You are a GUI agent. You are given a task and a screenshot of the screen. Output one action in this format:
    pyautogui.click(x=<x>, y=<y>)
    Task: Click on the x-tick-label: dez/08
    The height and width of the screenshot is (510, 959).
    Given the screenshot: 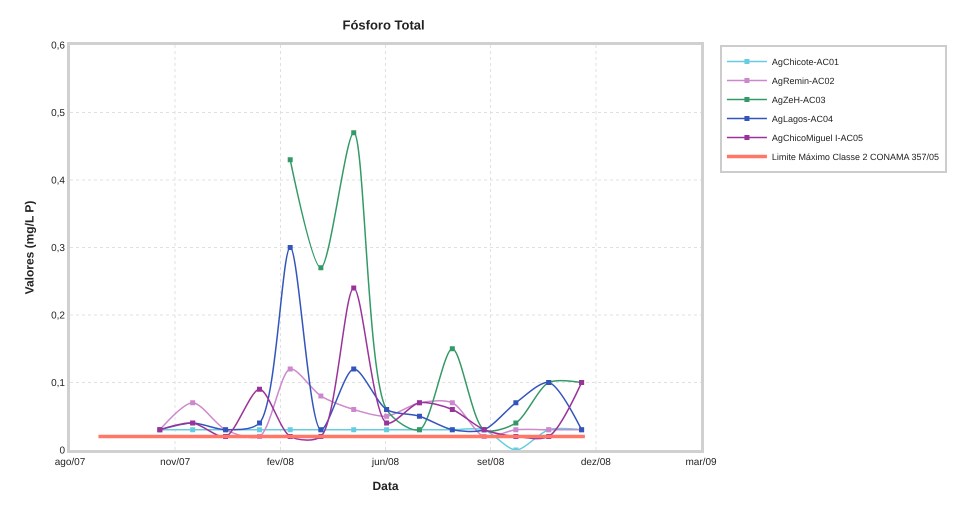 What is the action you would take?
    pyautogui.click(x=596, y=462)
    